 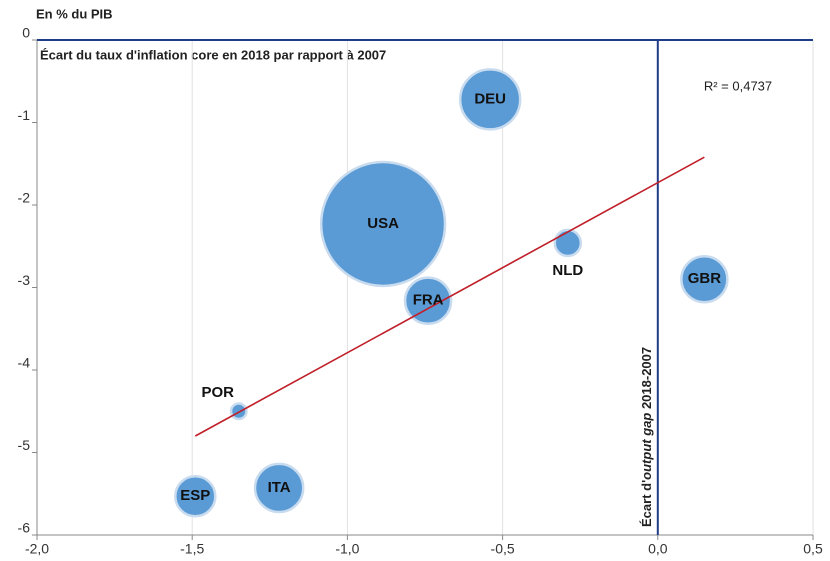 I want to click on reference-label: Écart d'output gap 2018-2007, so click(x=646, y=437).